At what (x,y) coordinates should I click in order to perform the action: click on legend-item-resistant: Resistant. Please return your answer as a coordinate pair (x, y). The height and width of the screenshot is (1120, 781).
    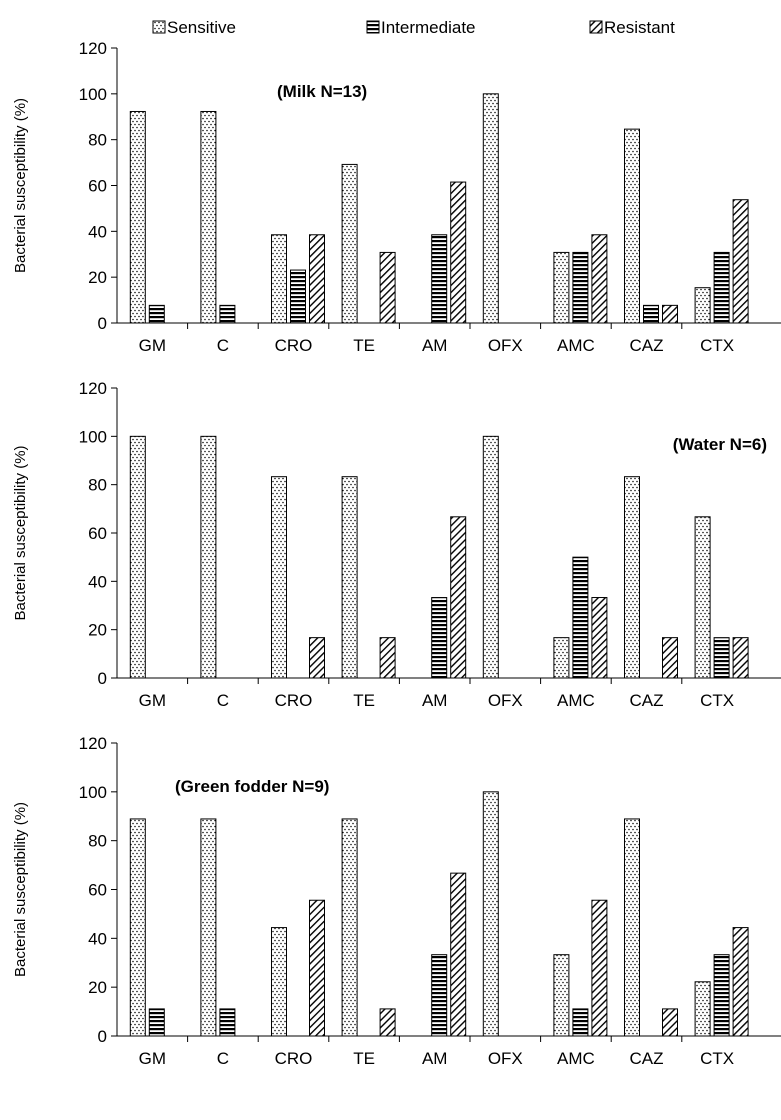
    Looking at the image, I should click on (632, 27).